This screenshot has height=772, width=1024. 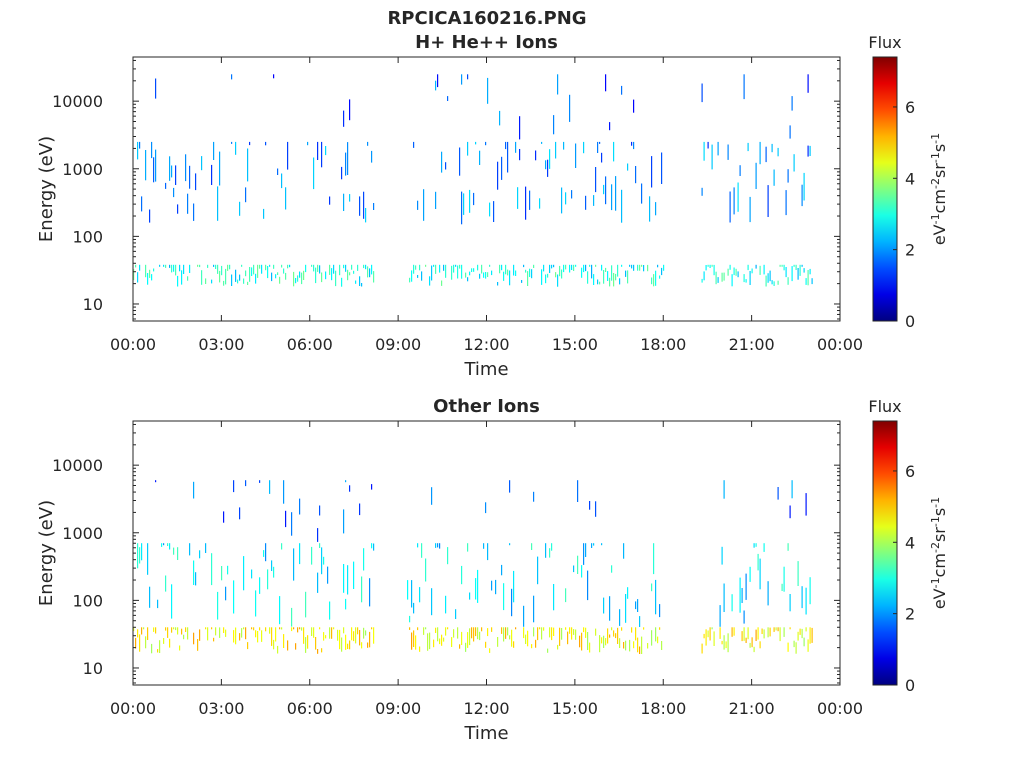 I want to click on panel-title: Other Ions, so click(x=486, y=406).